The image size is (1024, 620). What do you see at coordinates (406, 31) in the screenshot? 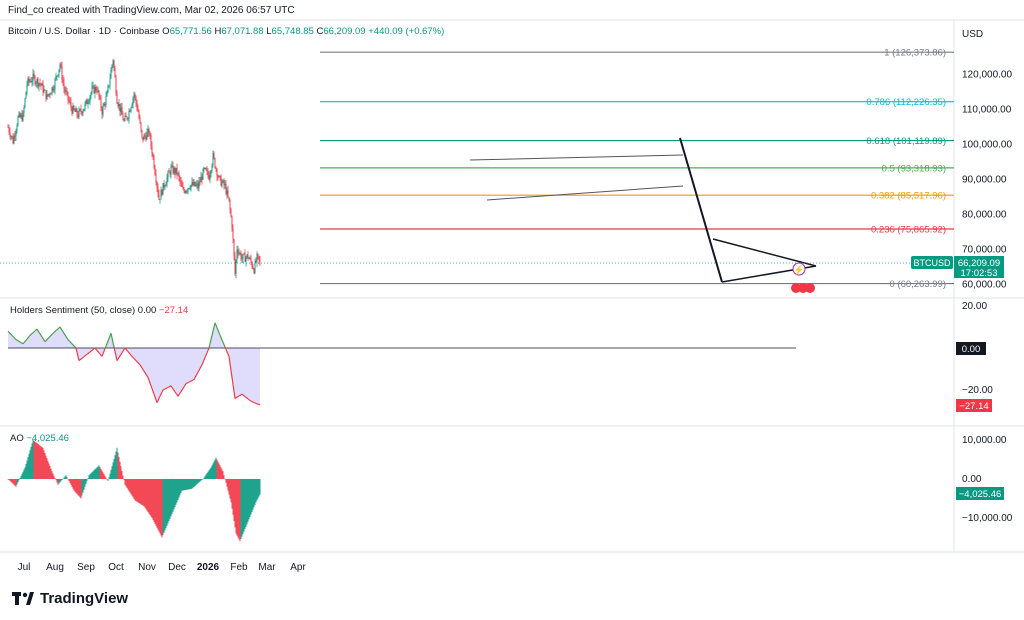
I see `change-value: +440.09 (+0.67%)` at bounding box center [406, 31].